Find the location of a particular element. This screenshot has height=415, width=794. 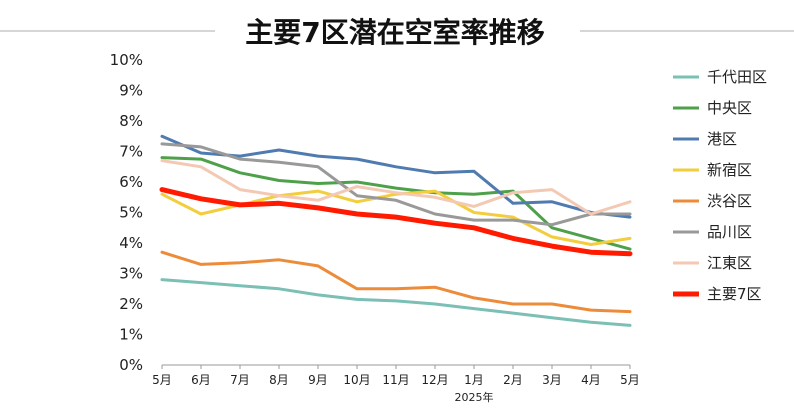

legend-label: 中央区 is located at coordinates (729, 108).